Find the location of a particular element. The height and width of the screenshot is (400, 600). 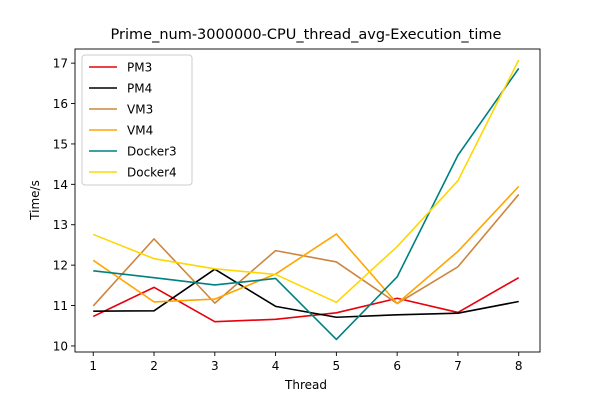

x-tick-label: 4 is located at coordinates (276, 366).